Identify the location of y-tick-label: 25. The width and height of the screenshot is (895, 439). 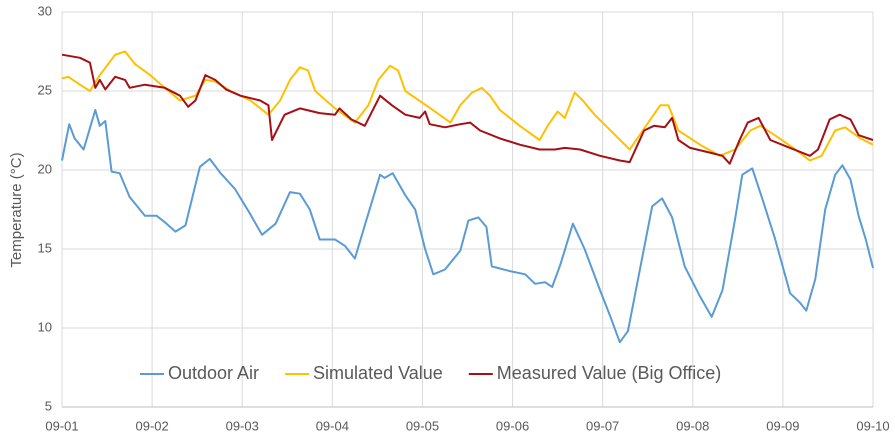
(45, 89).